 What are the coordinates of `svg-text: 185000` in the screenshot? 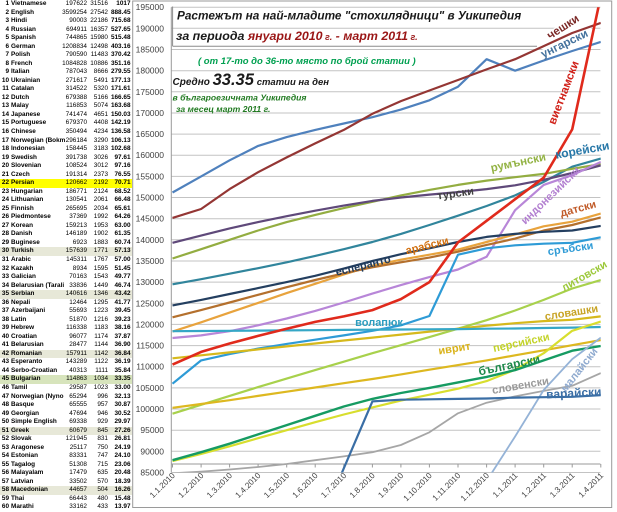 It's located at (150, 50).